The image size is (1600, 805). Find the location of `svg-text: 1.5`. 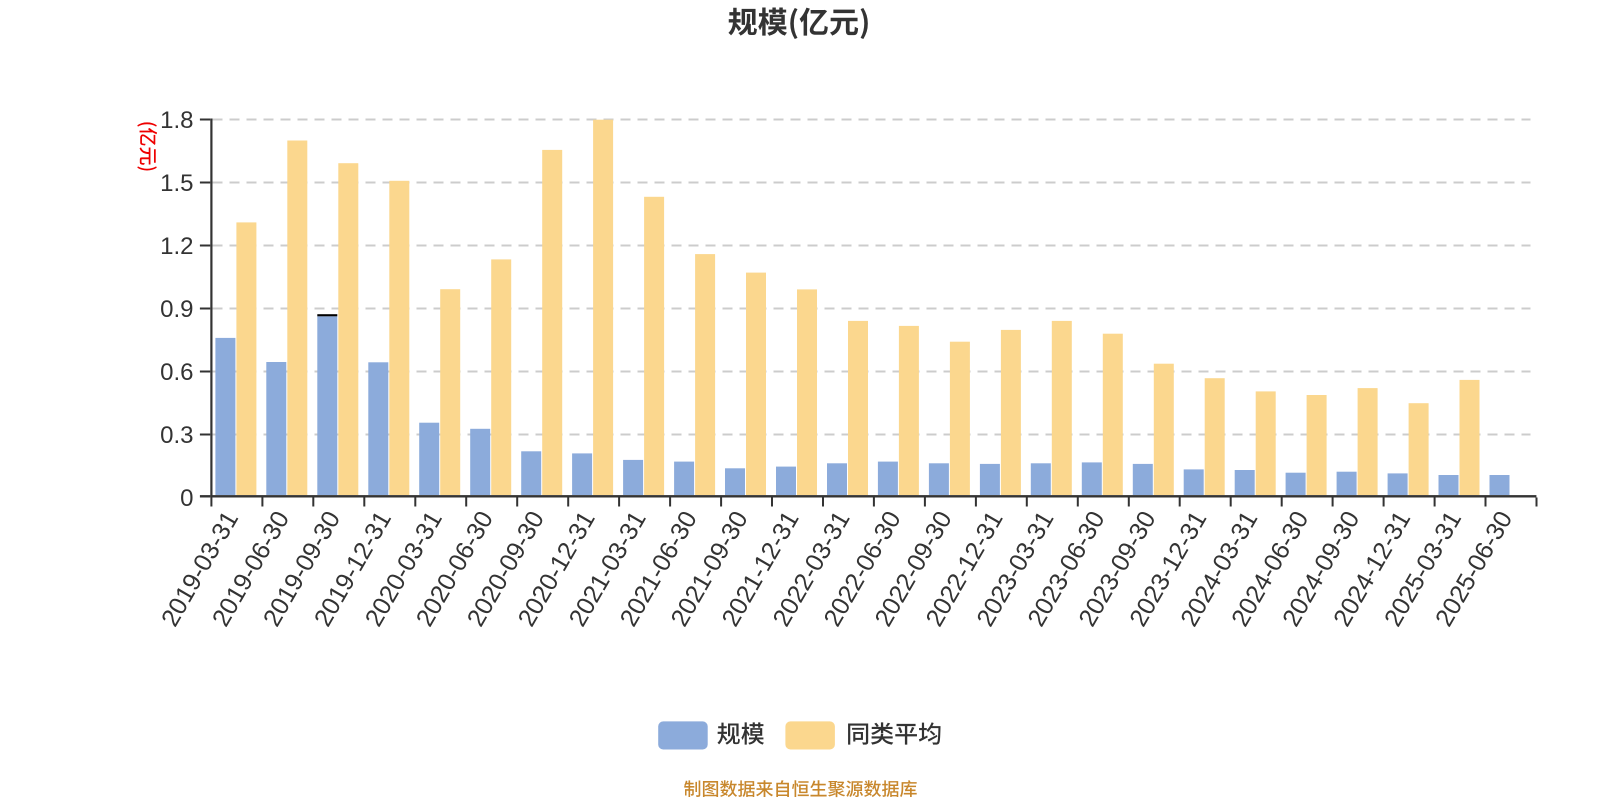

svg-text: 1.5 is located at coordinates (176, 183).